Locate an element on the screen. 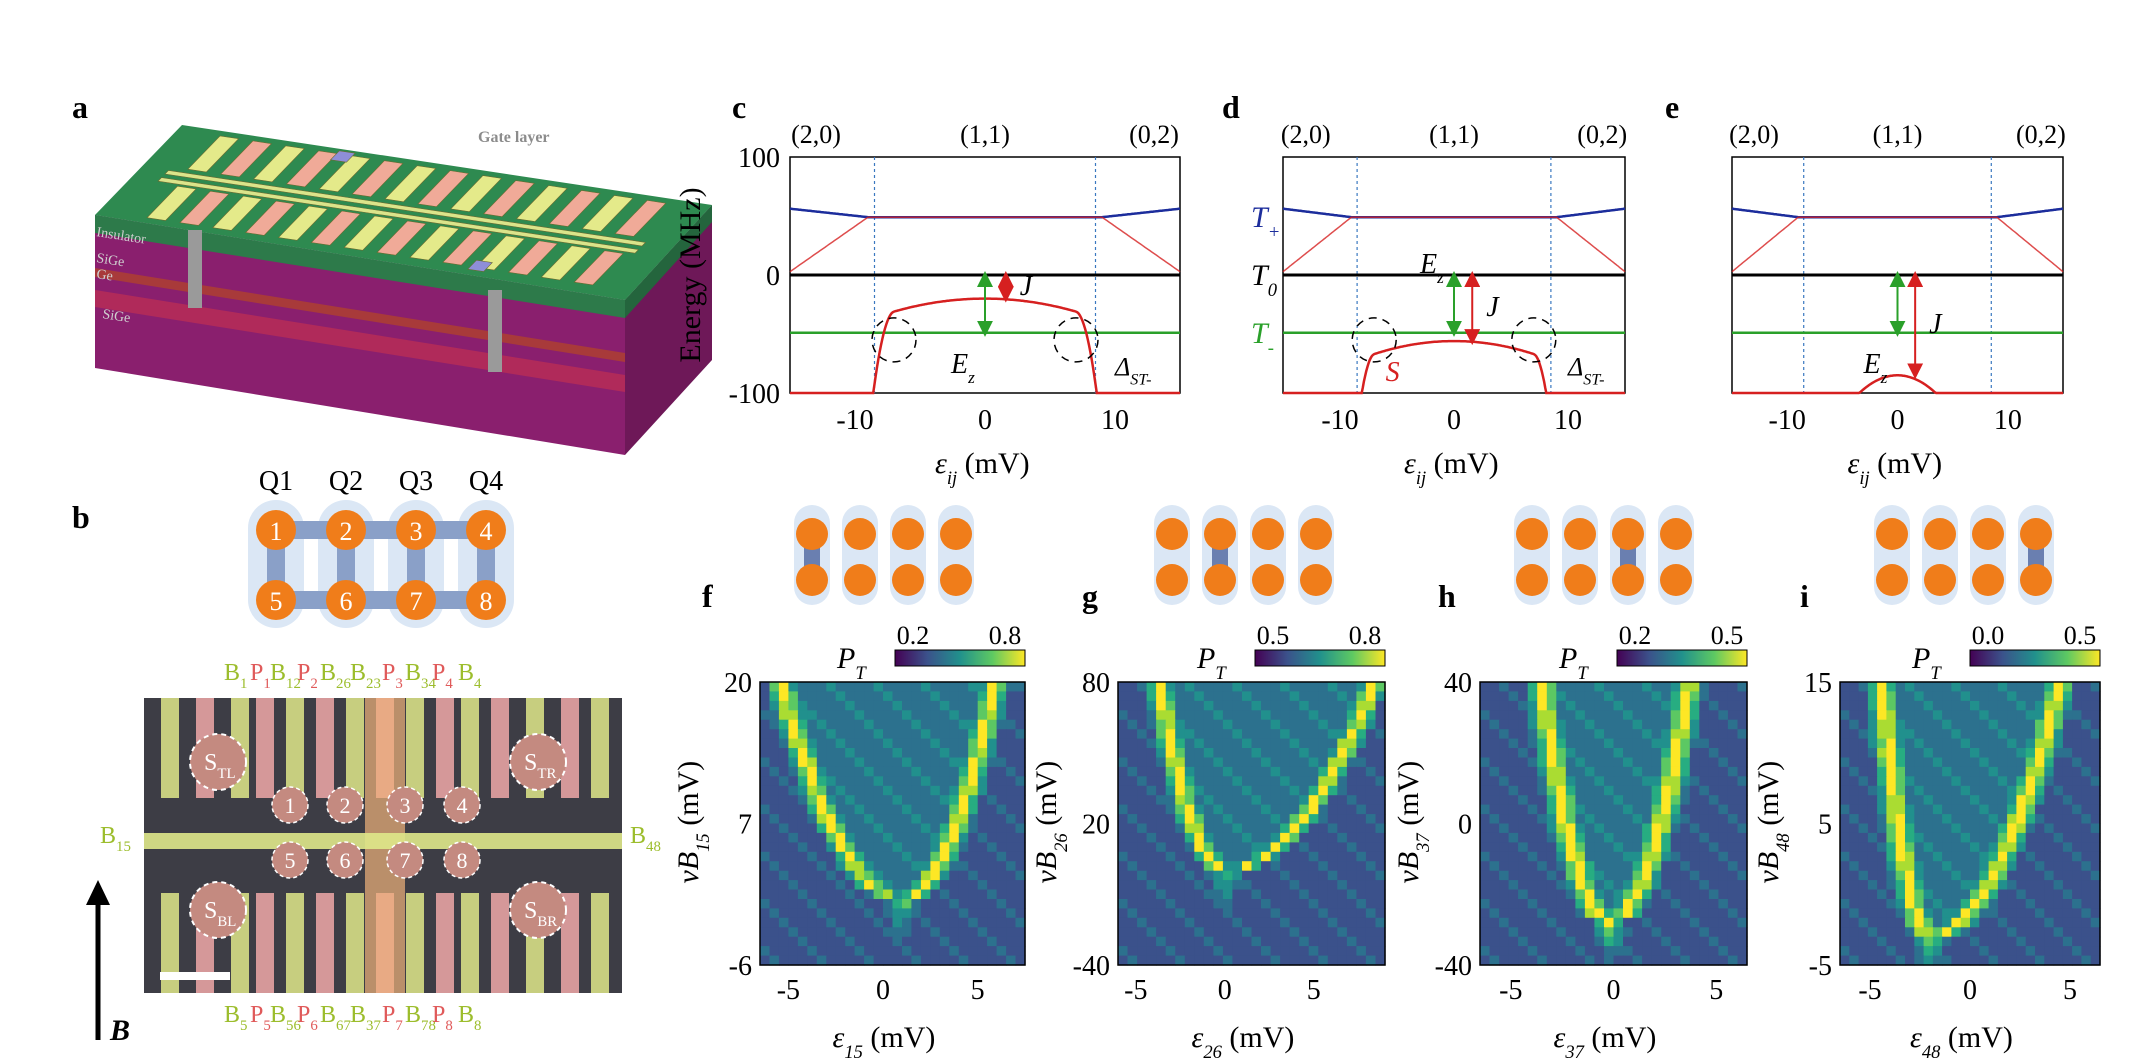 The width and height of the screenshot is (2137, 1063). line-S is located at coordinates (1454, 367).